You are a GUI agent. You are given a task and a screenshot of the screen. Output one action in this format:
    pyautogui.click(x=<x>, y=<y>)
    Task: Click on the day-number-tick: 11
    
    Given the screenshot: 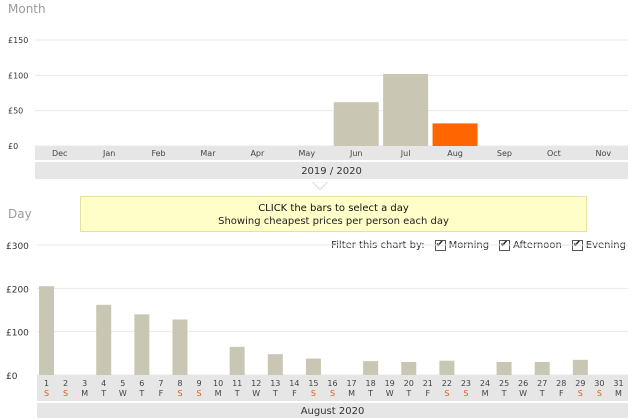 What is the action you would take?
    pyautogui.click(x=237, y=383)
    